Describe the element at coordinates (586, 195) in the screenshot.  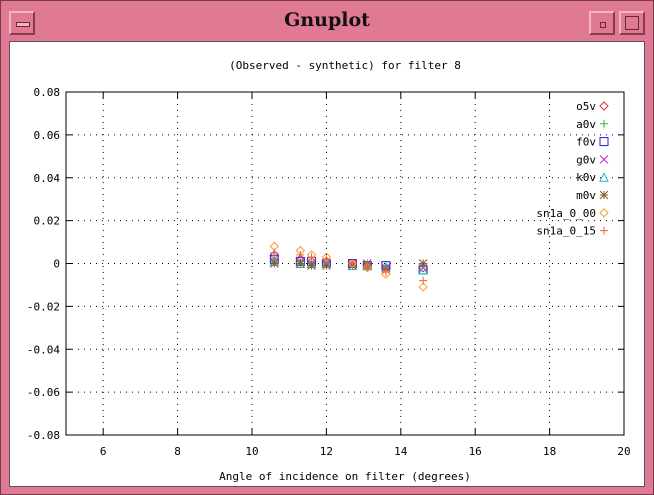
I see `legend-label-m0v: m0v` at that location.